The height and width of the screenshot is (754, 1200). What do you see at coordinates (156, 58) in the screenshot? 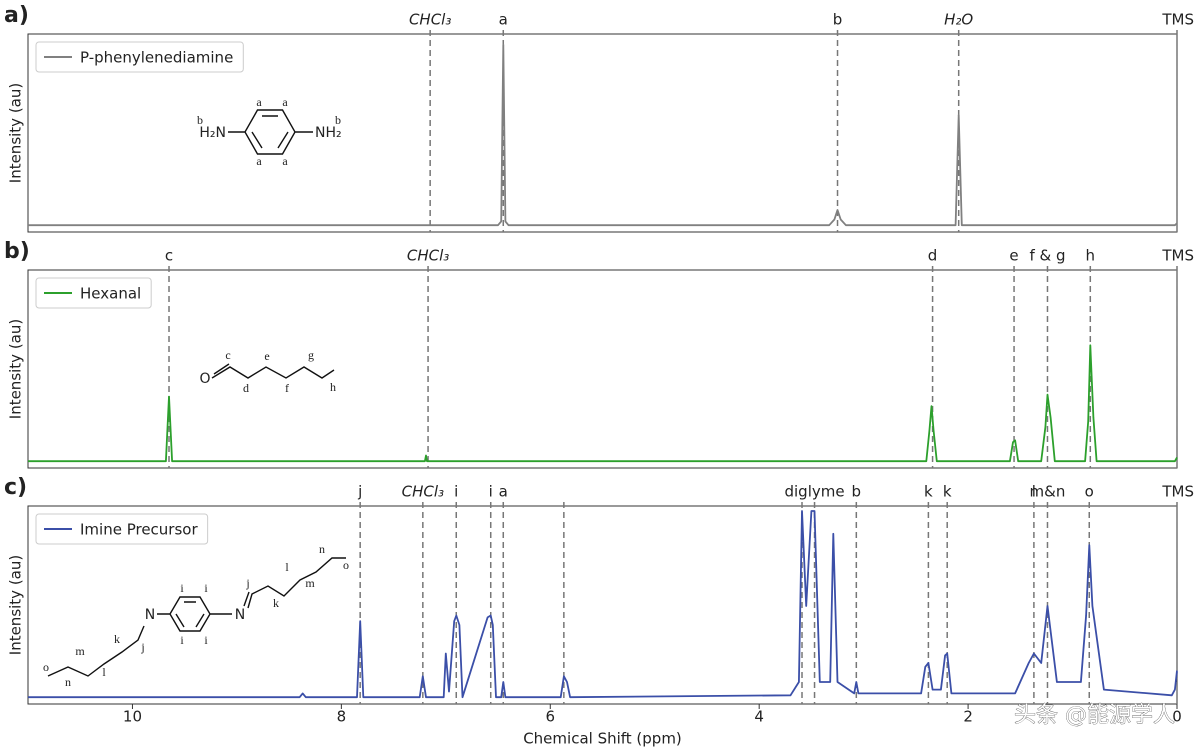
I see `legend-label: P-phenylenediamine` at bounding box center [156, 58].